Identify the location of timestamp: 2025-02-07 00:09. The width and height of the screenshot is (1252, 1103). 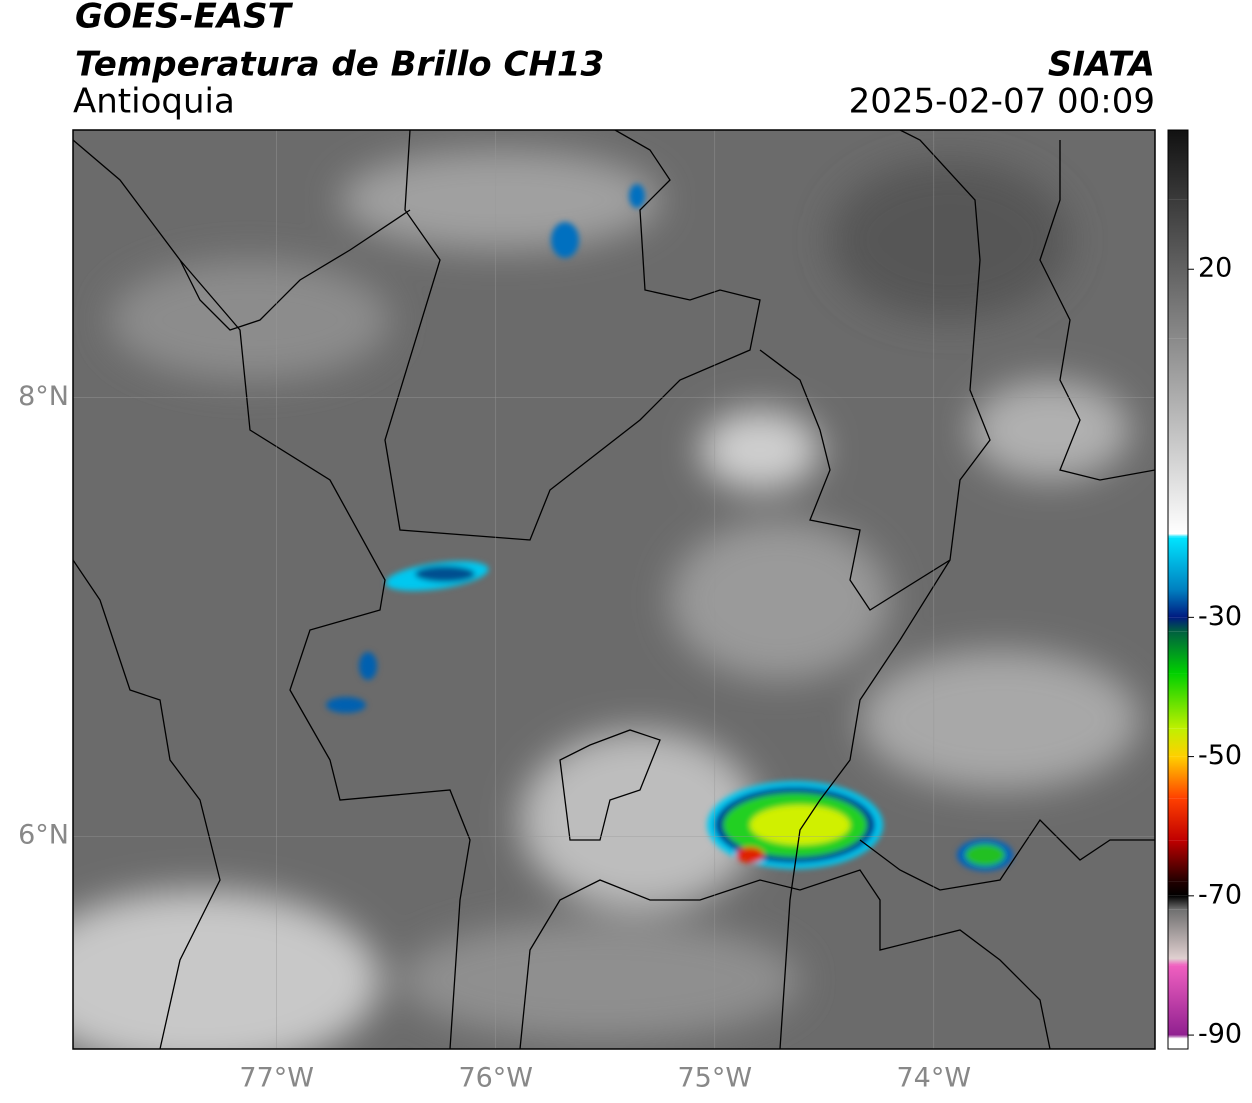
(1002, 102).